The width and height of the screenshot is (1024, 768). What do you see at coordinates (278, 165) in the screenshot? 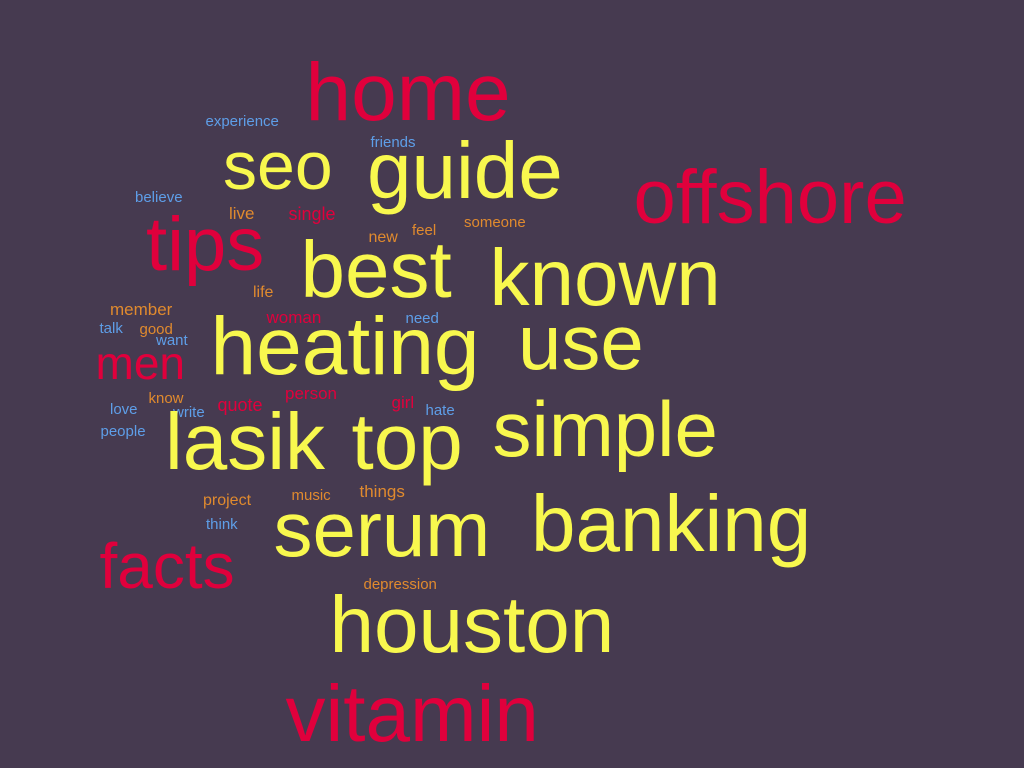
I see `word-seo: seo` at bounding box center [278, 165].